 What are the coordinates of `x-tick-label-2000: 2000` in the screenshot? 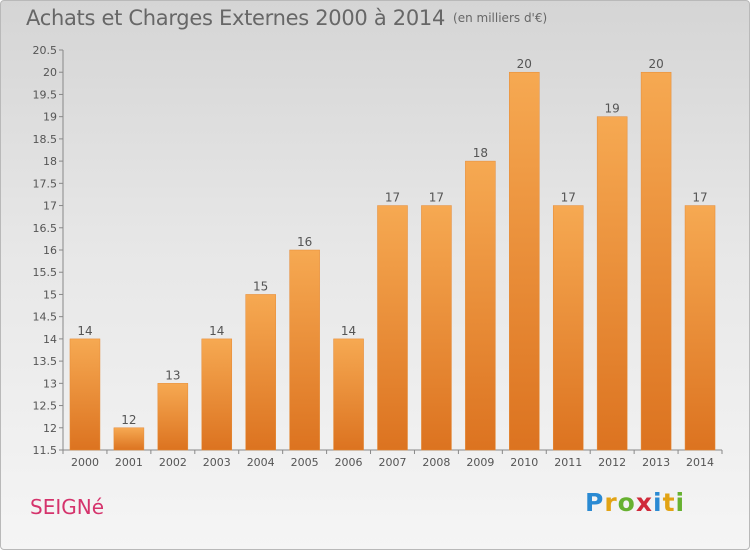 It's located at (85, 462).